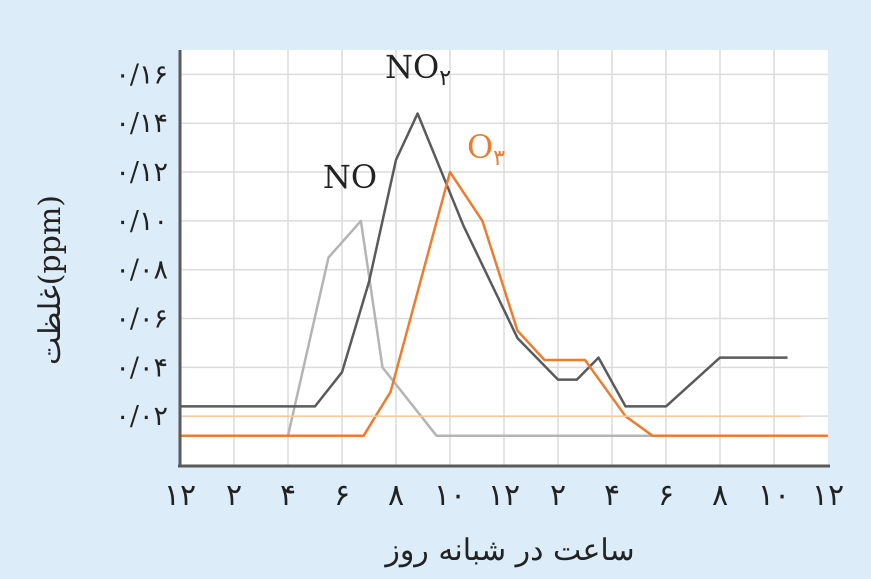  I want to click on y-tick-label: ۰/۱۶, so click(141, 74).